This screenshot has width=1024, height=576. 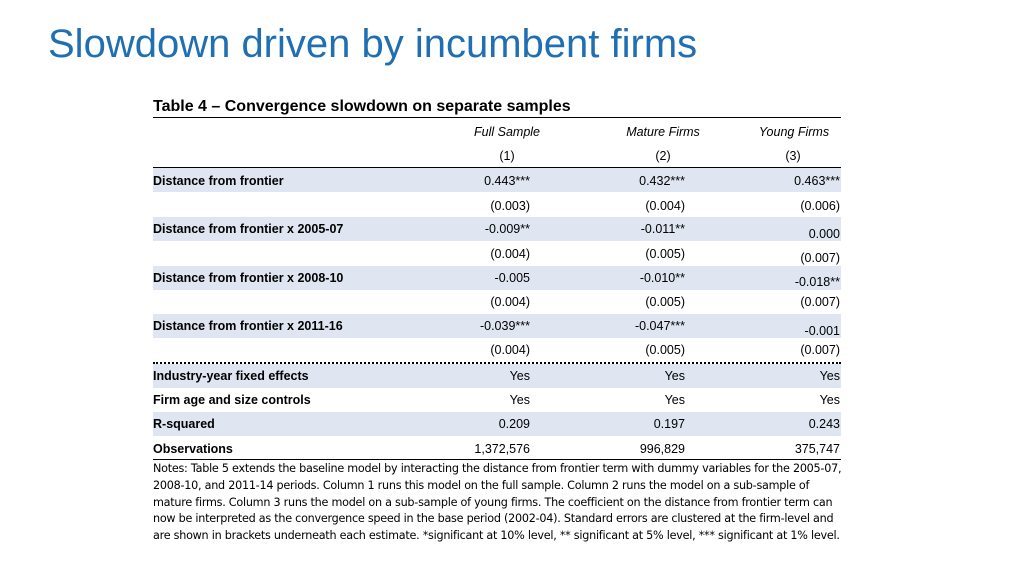 What do you see at coordinates (514, 424) in the screenshot?
I see `control-cell: 0.209` at bounding box center [514, 424].